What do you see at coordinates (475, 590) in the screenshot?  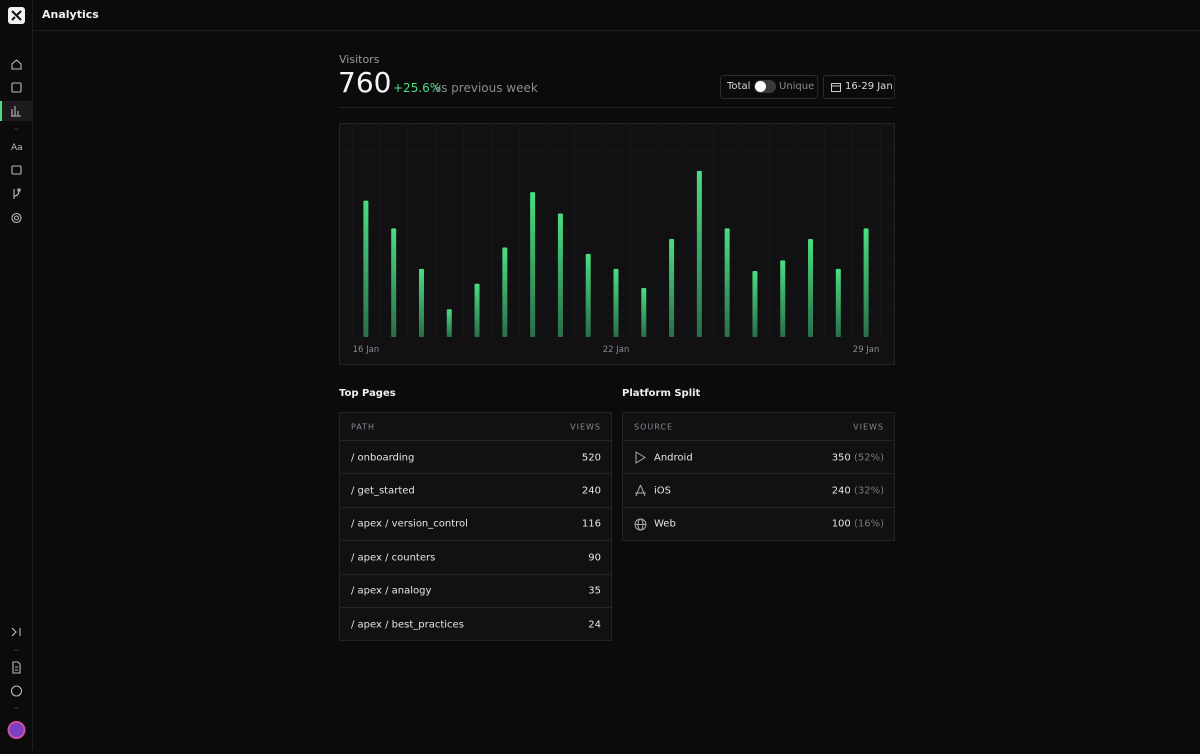 I see `table-row: / apex / analogy 35` at bounding box center [475, 590].